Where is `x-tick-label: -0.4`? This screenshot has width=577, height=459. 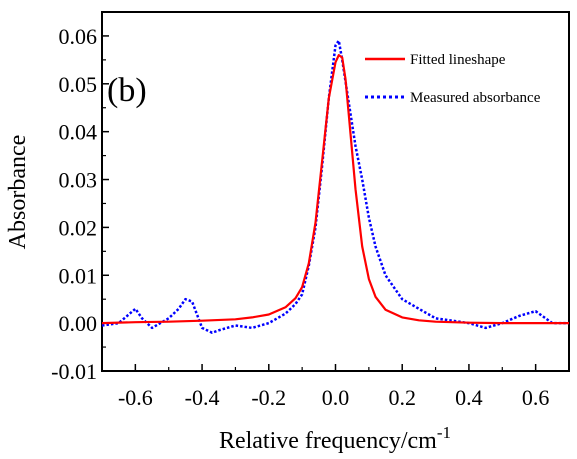 x-tick-label: -0.4 is located at coordinates (202, 397).